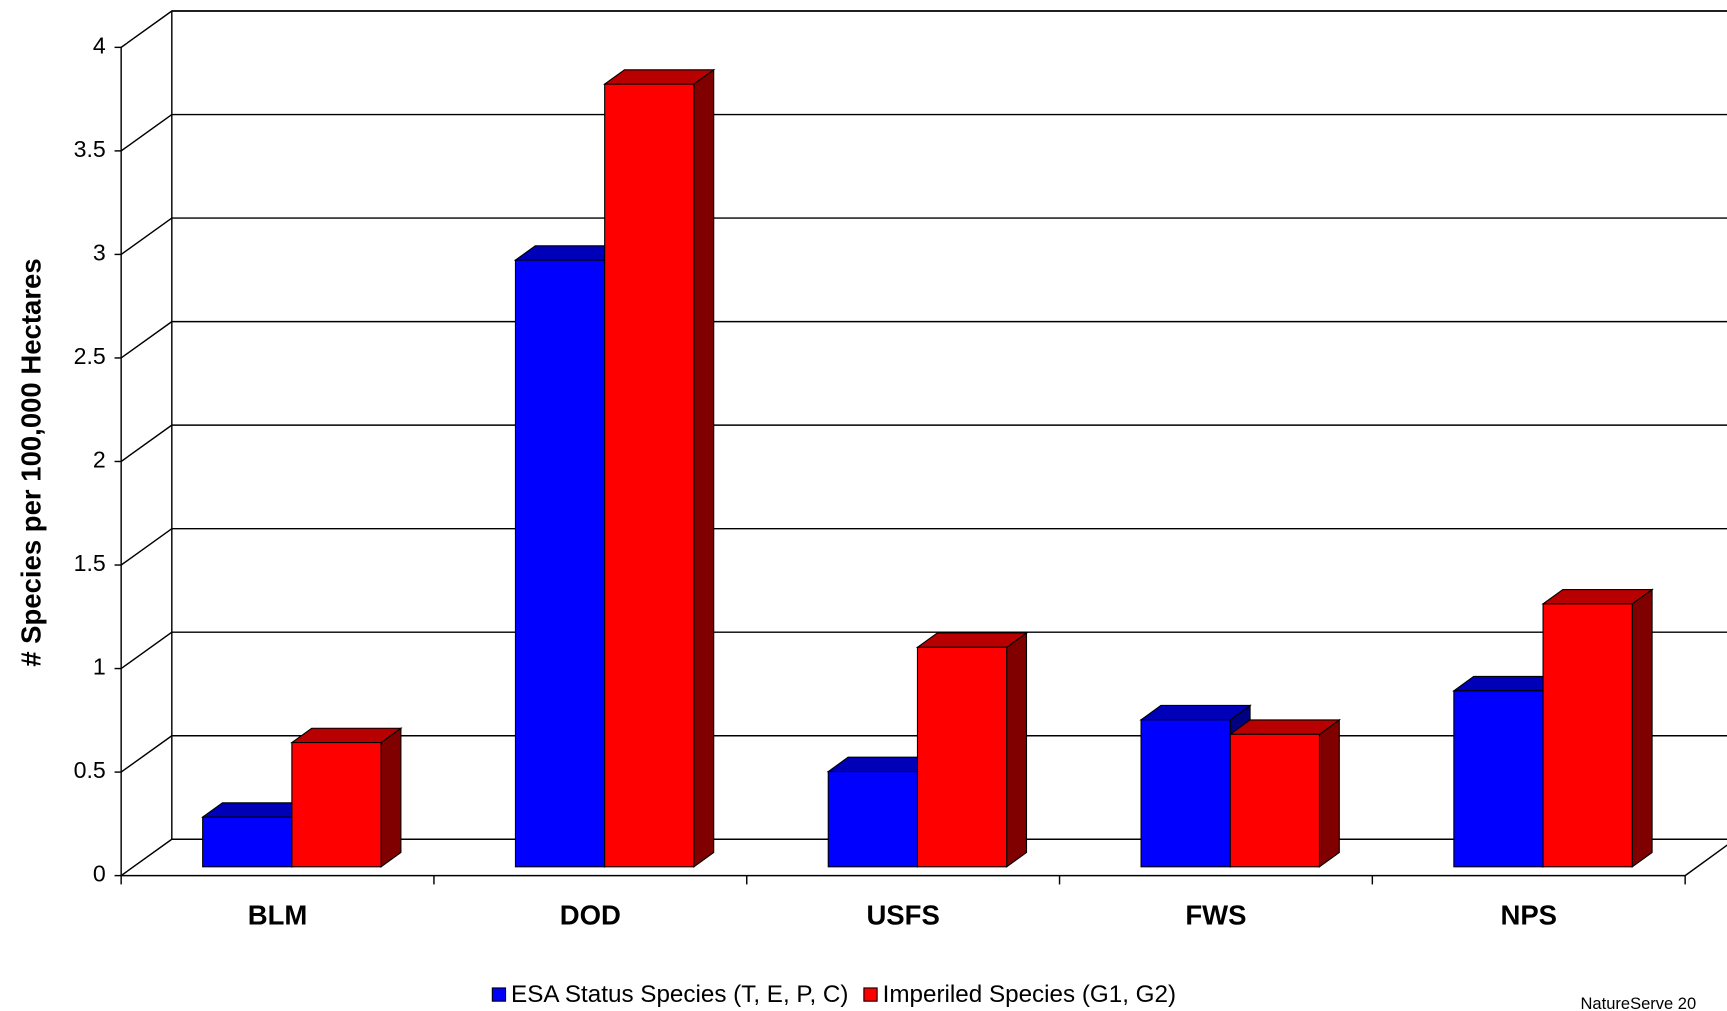  Describe the element at coordinates (99, 45) in the screenshot. I see `y-tick-label: 4` at that location.